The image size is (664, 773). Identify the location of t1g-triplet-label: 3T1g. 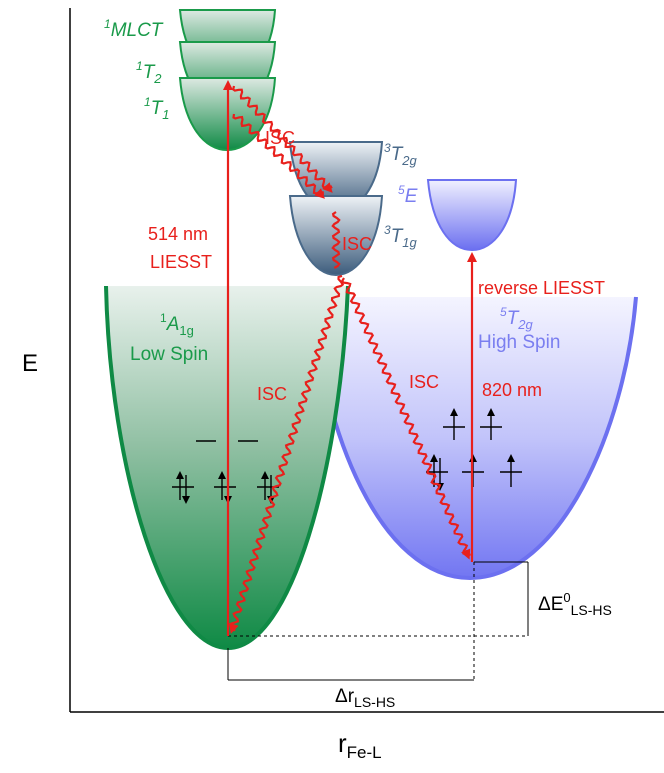
(401, 236).